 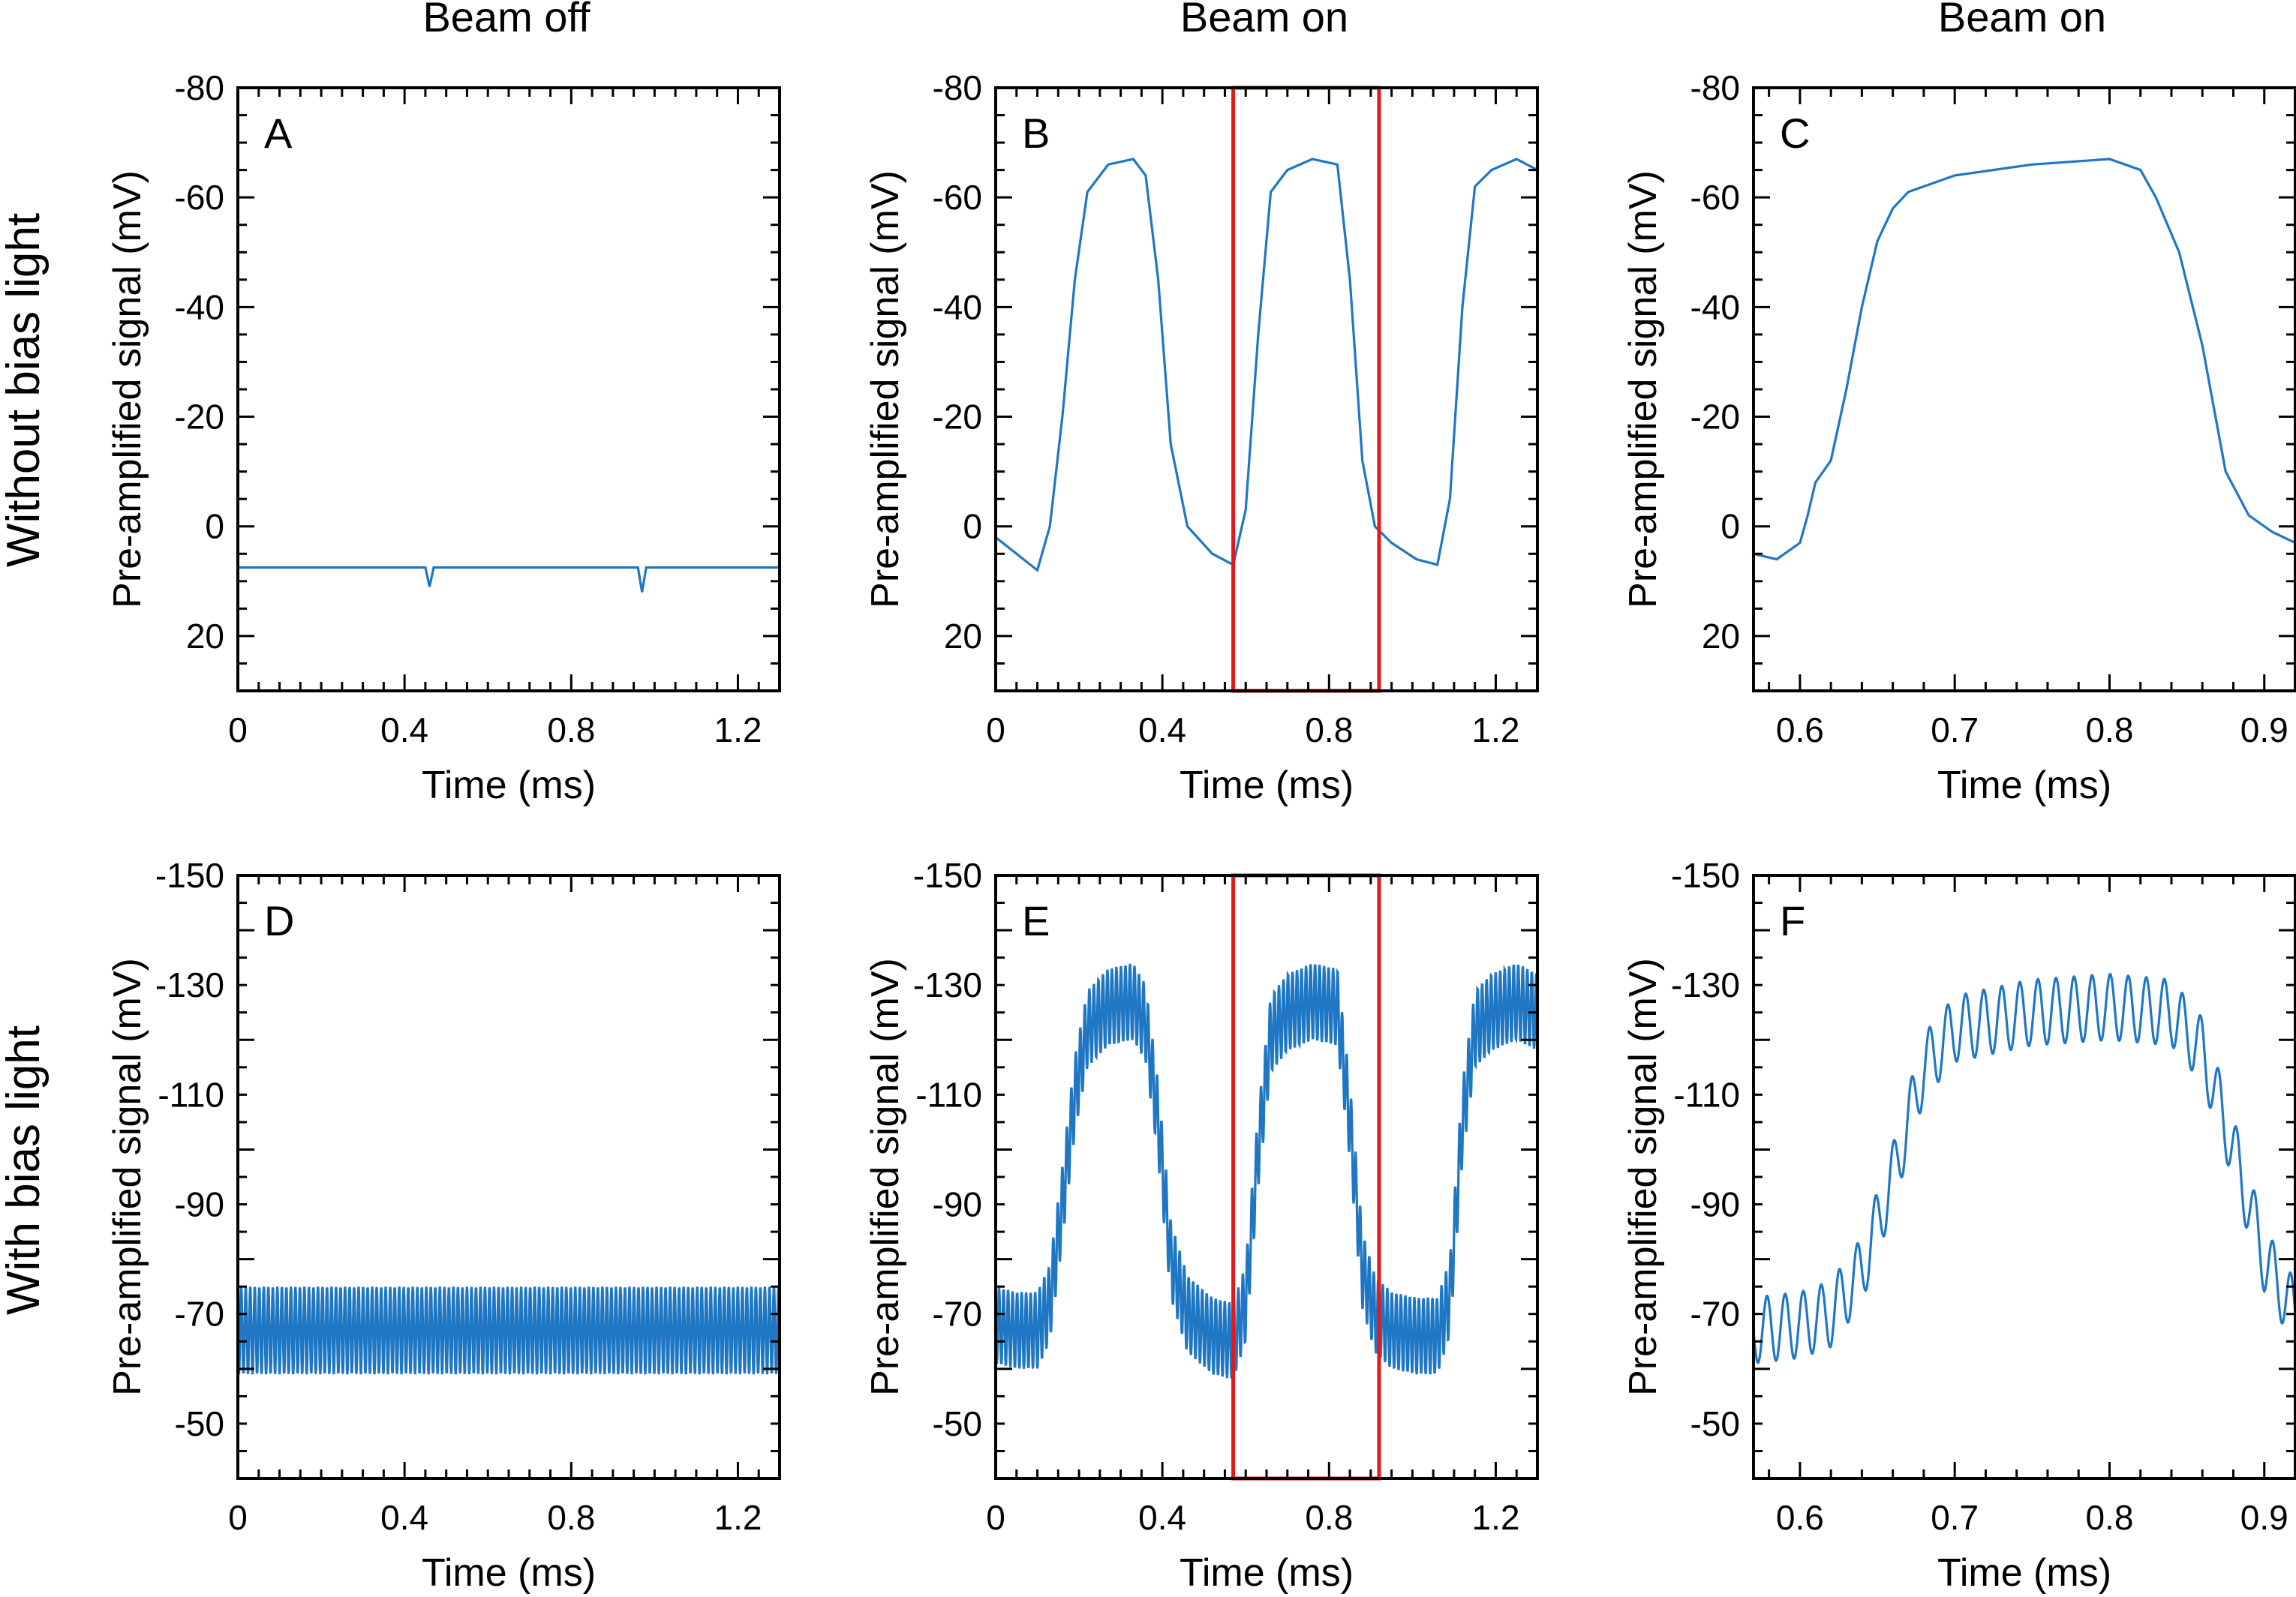 I want to click on panel-letter-E: E, so click(x=1036, y=920).